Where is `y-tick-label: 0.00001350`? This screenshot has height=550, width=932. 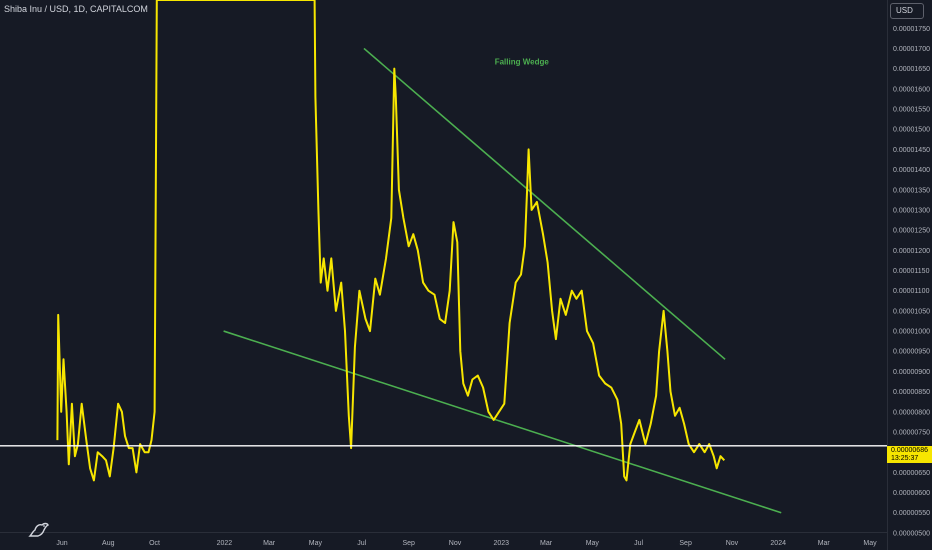
y-tick-label: 0.00001350 is located at coordinates (911, 190).